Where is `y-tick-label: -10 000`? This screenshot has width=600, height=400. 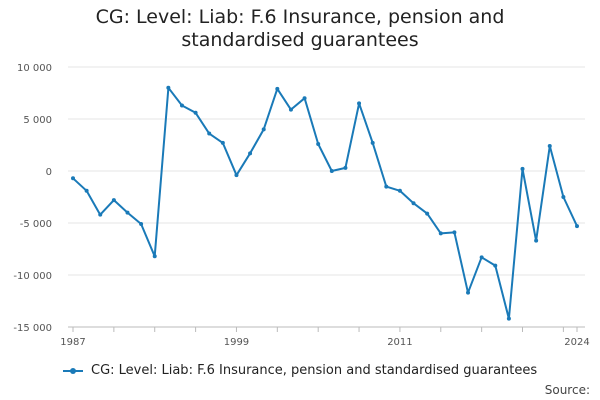
y-tick-label: -10 000 is located at coordinates (32, 276).